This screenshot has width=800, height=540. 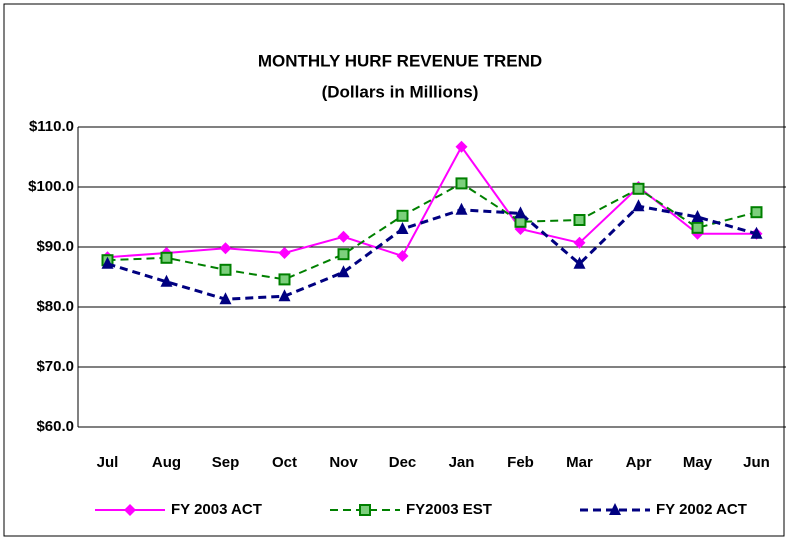 What do you see at coordinates (284, 462) in the screenshot?
I see `x-tick-label: Oct` at bounding box center [284, 462].